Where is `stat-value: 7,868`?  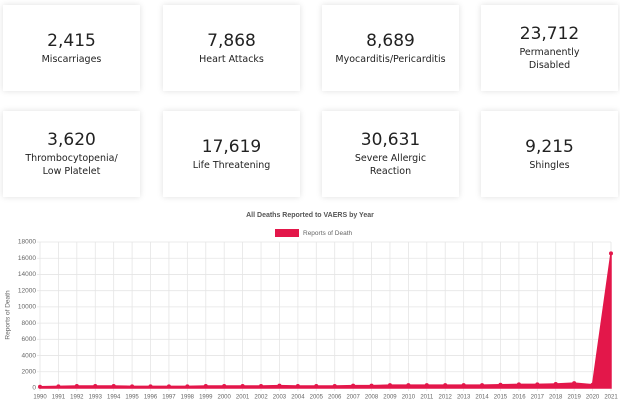
stat-value: 7,868 is located at coordinates (231, 40).